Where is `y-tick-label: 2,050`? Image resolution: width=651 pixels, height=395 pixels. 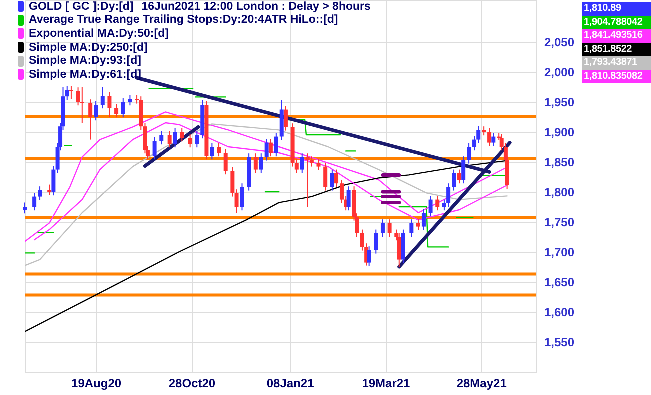
y-tick-label: 2,050 is located at coordinates (559, 43).